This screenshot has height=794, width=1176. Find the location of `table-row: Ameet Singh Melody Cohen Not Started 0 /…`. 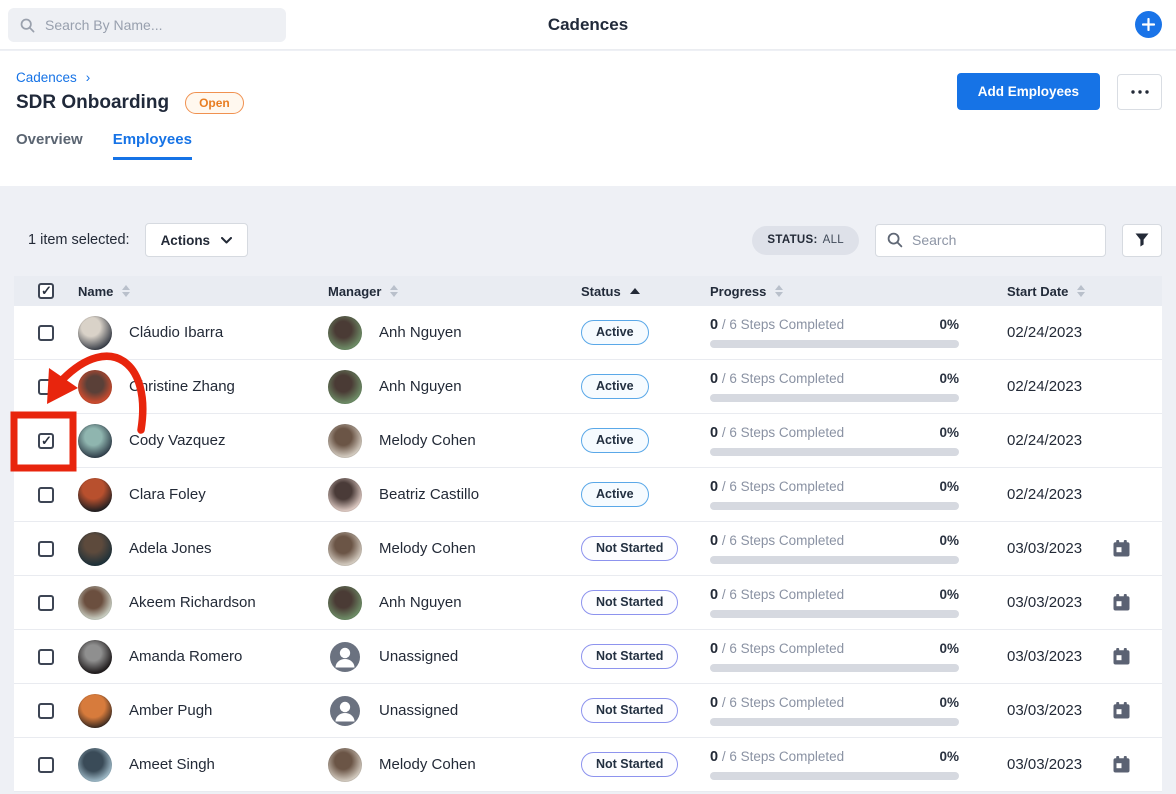

table-row: Ameet Singh Melody Cohen Not Started 0 /… is located at coordinates (588, 765).